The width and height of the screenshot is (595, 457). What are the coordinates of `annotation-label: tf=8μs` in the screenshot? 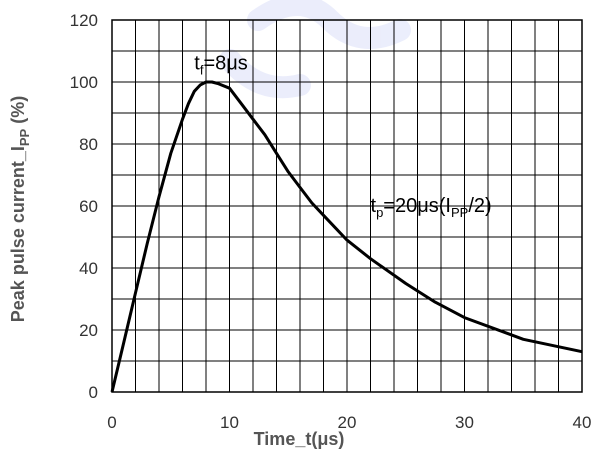 It's located at (221, 65).